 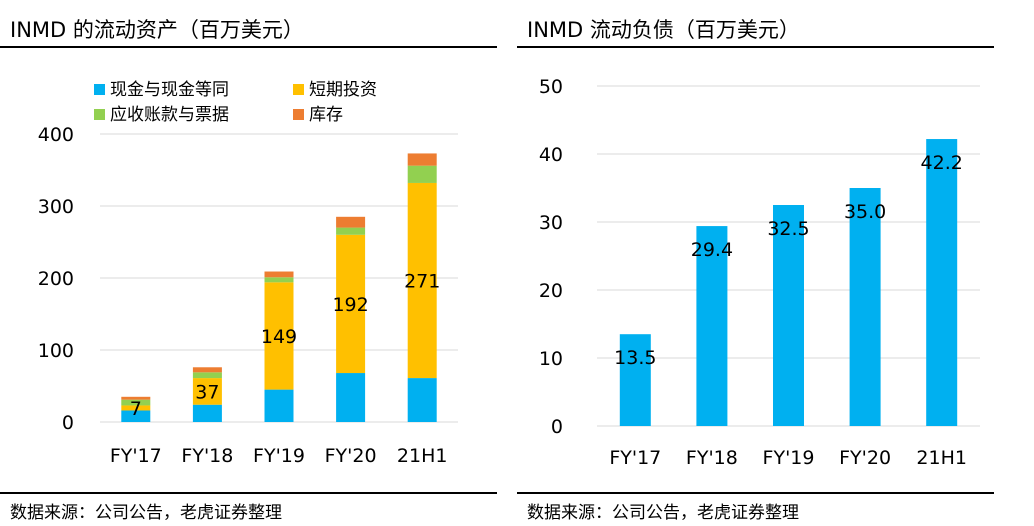 I want to click on legend-label: 短期投资, so click(x=343, y=90).